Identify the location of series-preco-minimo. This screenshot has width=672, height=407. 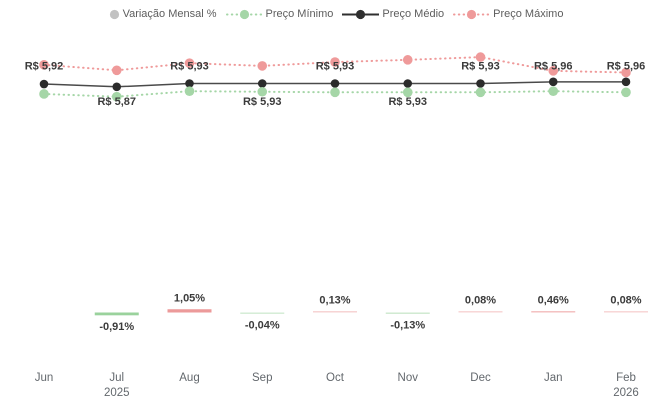
(335, 94).